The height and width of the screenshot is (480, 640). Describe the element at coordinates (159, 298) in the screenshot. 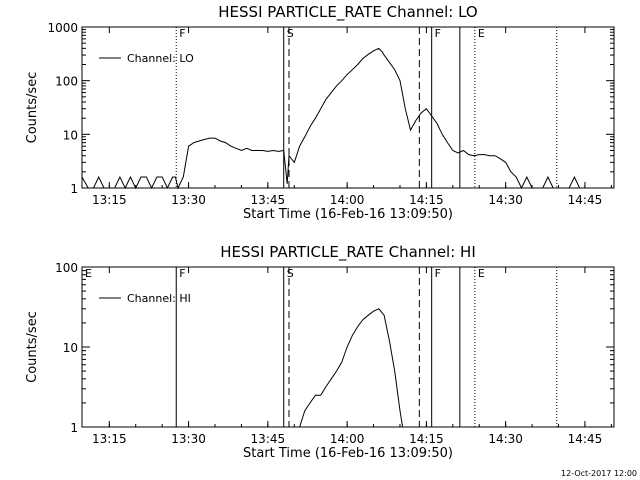

I see `legend-label: Channel: HI` at that location.